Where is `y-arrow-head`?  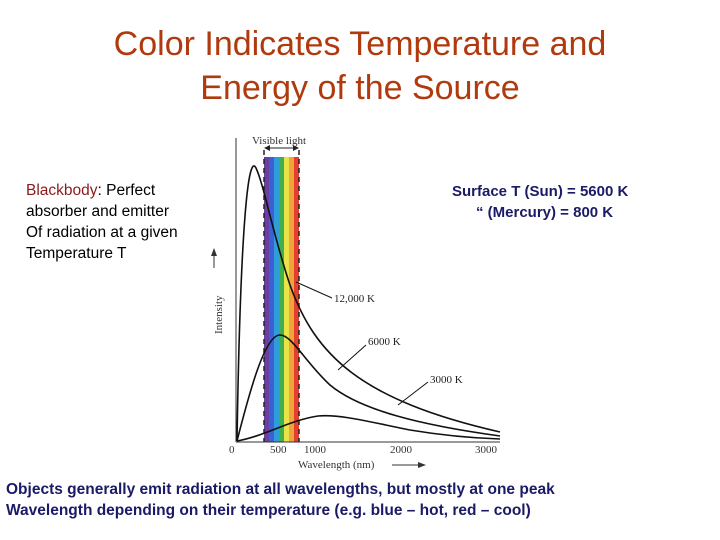 y-arrow-head is located at coordinates (214, 252).